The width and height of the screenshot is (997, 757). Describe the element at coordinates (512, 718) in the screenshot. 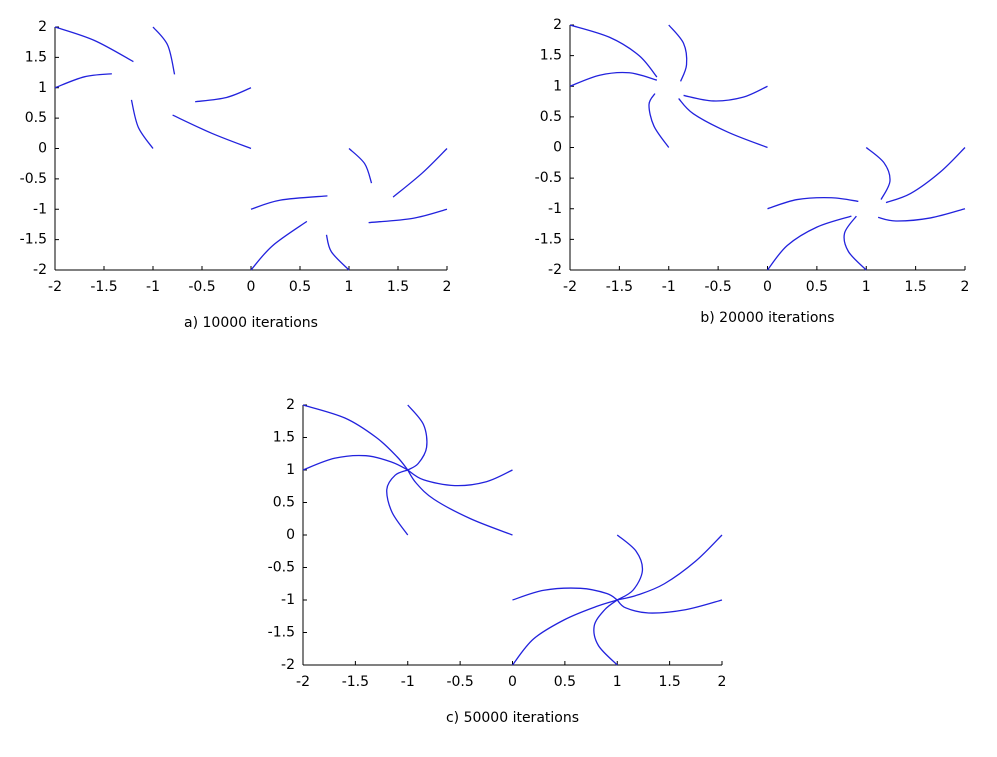

I see `caption: c) 50000 iterations` at that location.